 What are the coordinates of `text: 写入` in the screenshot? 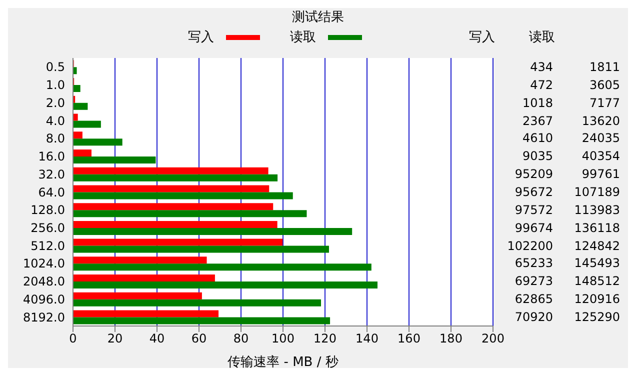 It's located at (482, 37).